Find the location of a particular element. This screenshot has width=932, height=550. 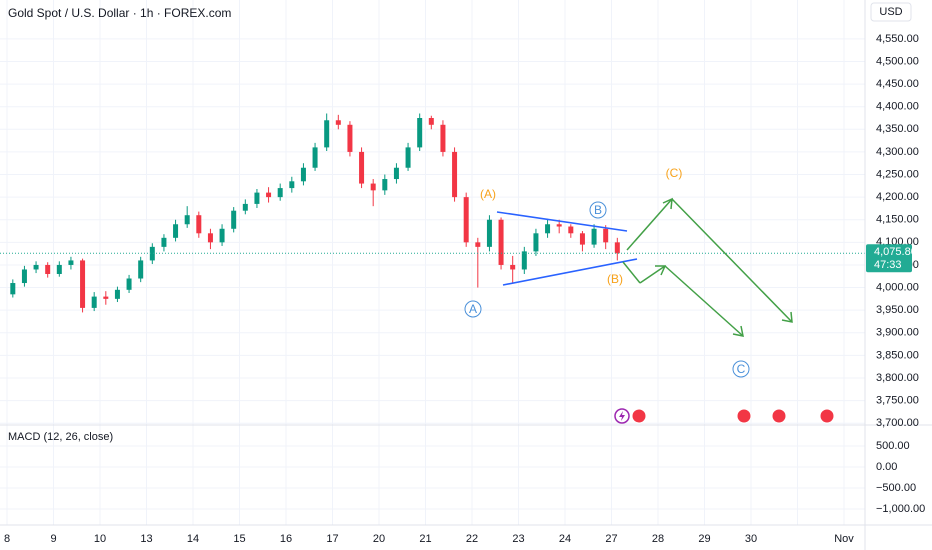

x-tick-label: 15 is located at coordinates (239, 539).